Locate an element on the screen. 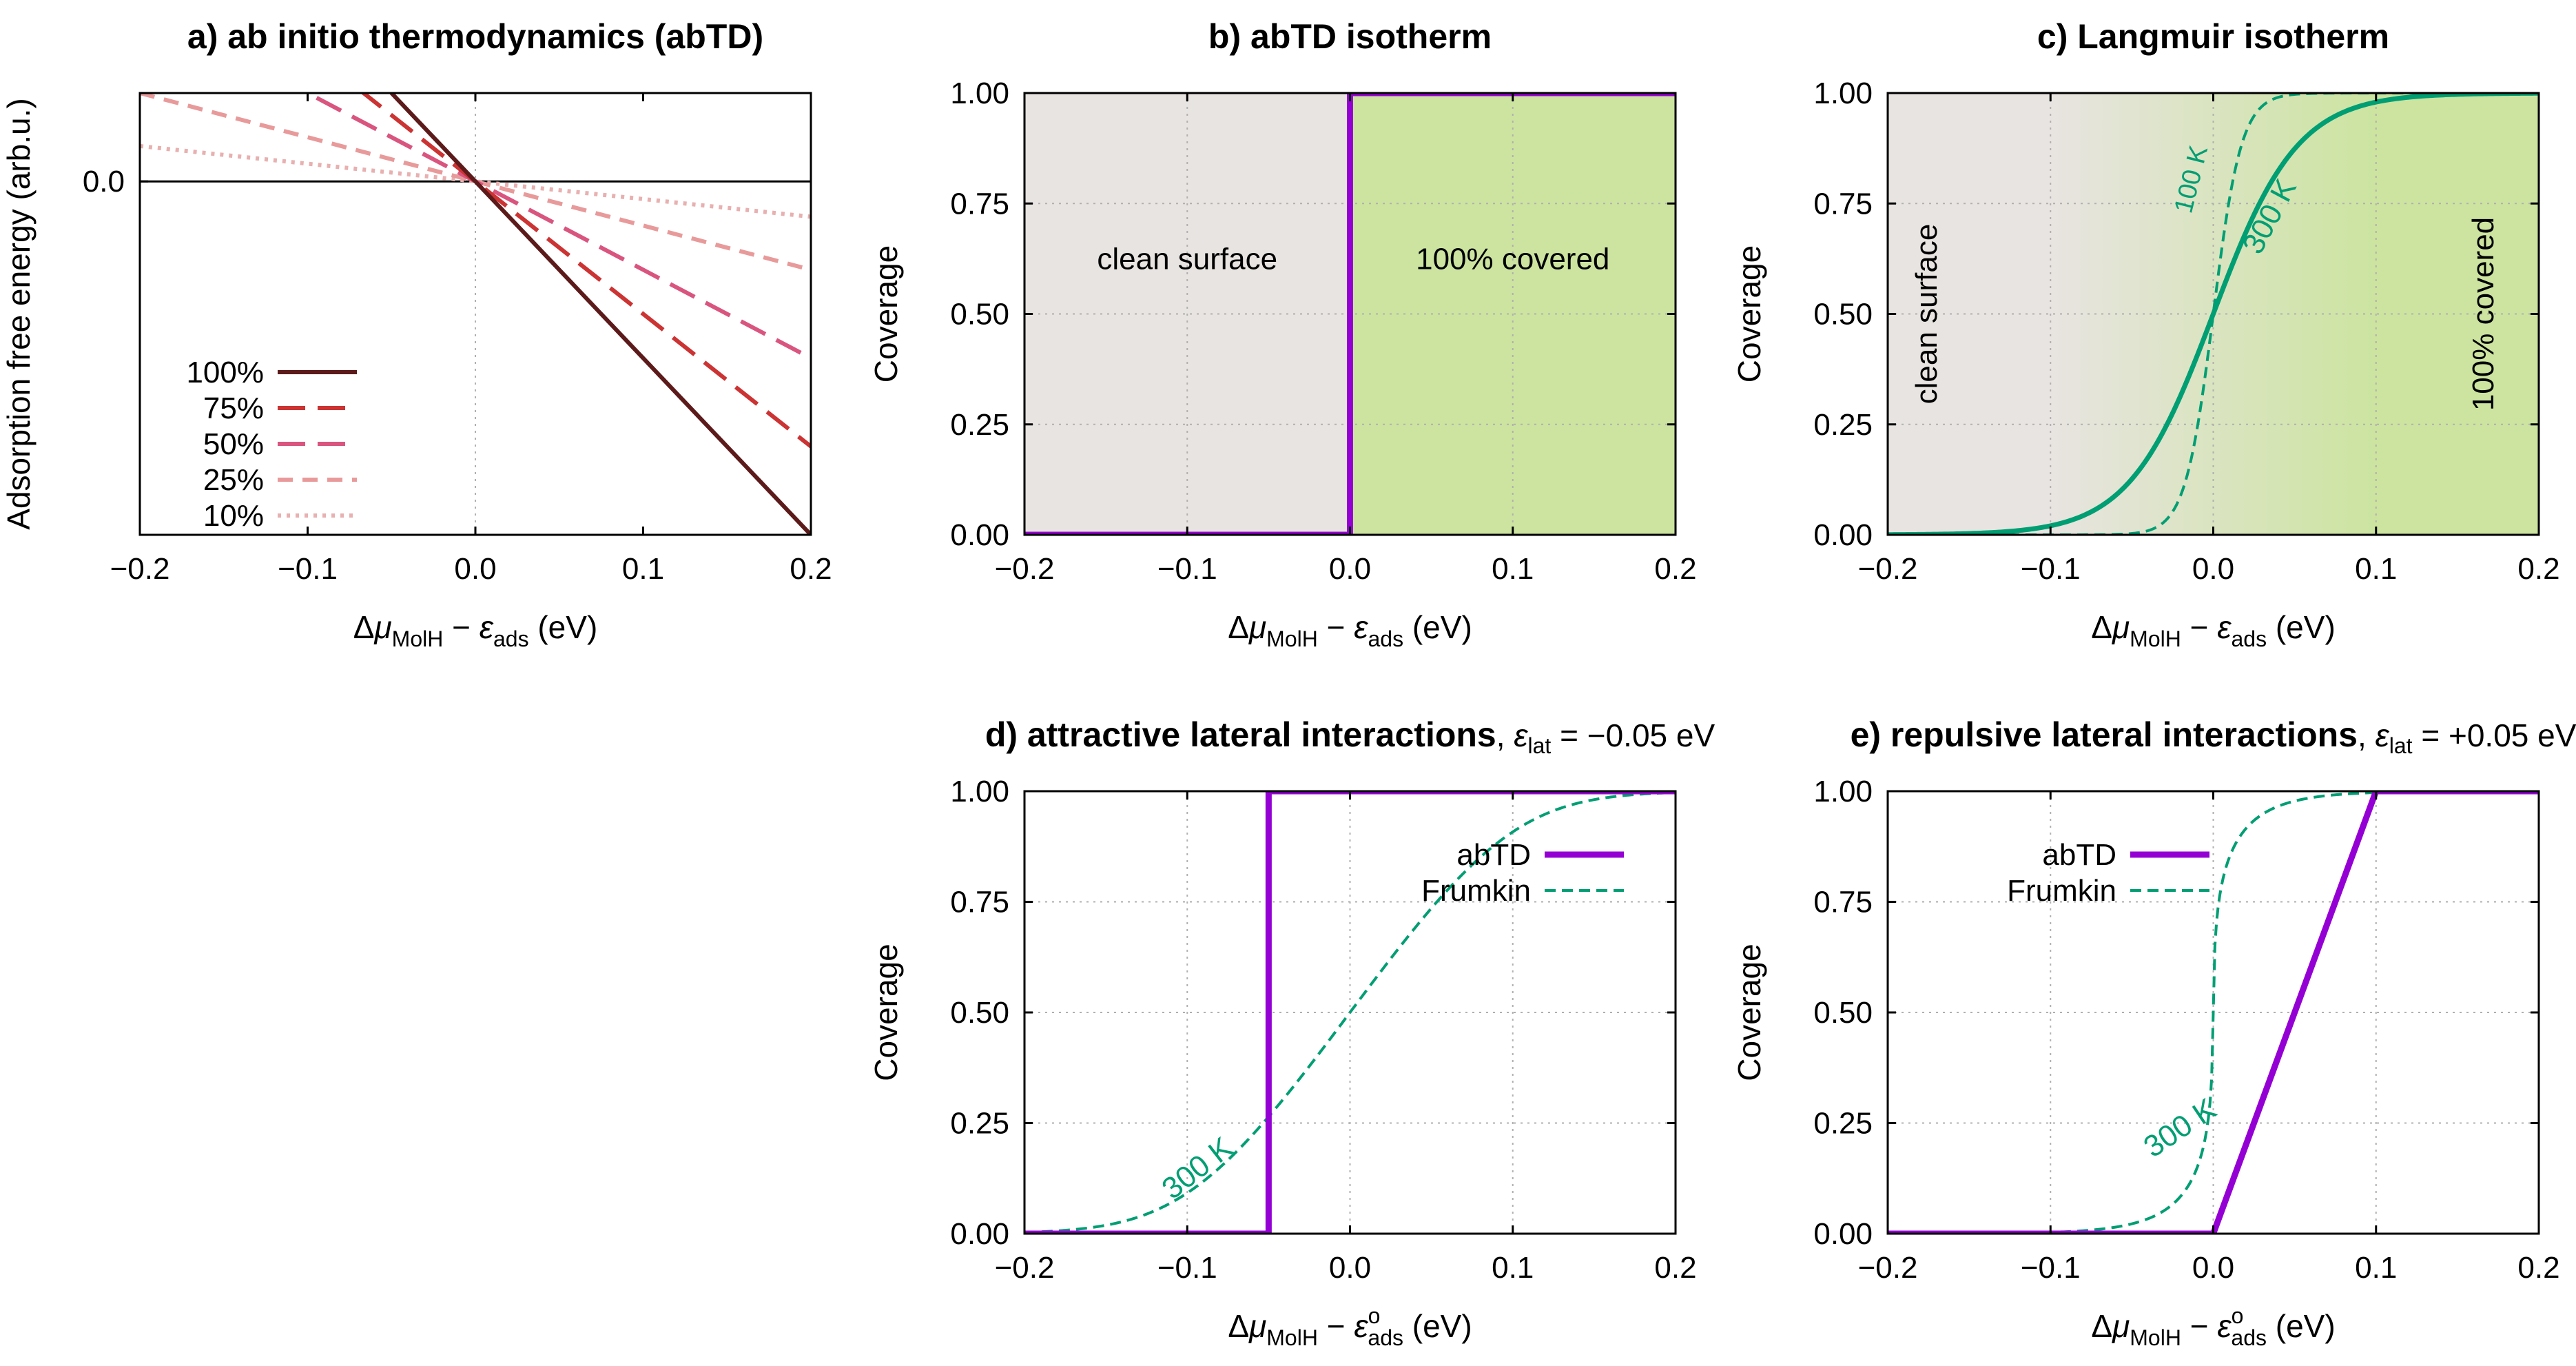  panel-d-y-tick-label: 0.25 is located at coordinates (979, 1124).